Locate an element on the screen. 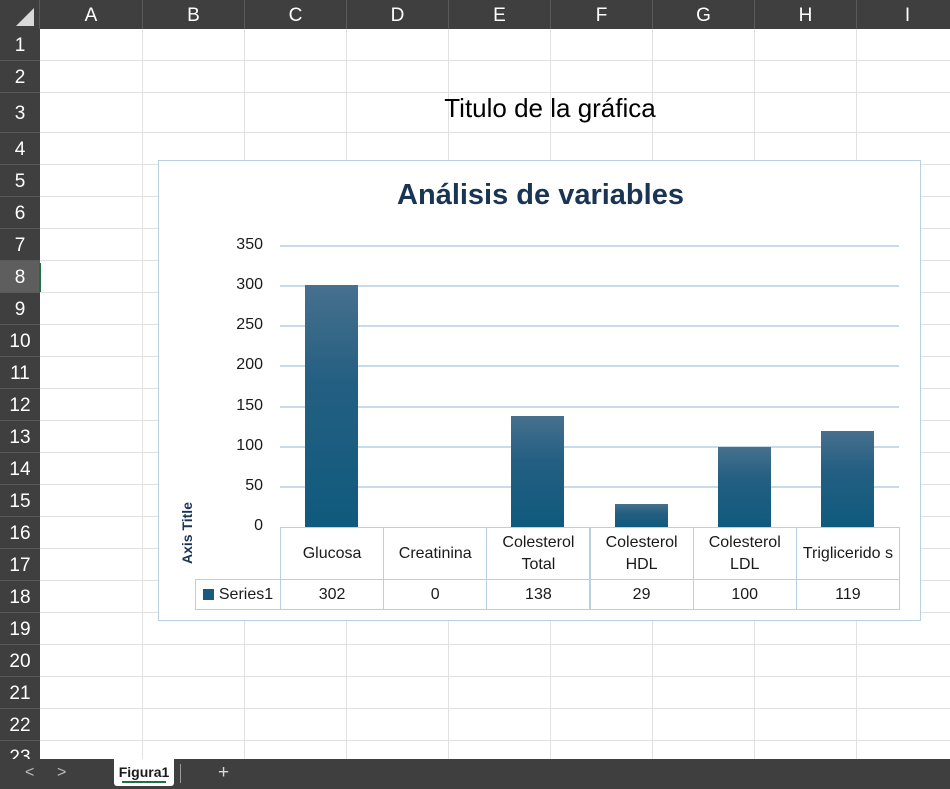 The height and width of the screenshot is (789, 950). row-header-19: 19 is located at coordinates (20, 629).